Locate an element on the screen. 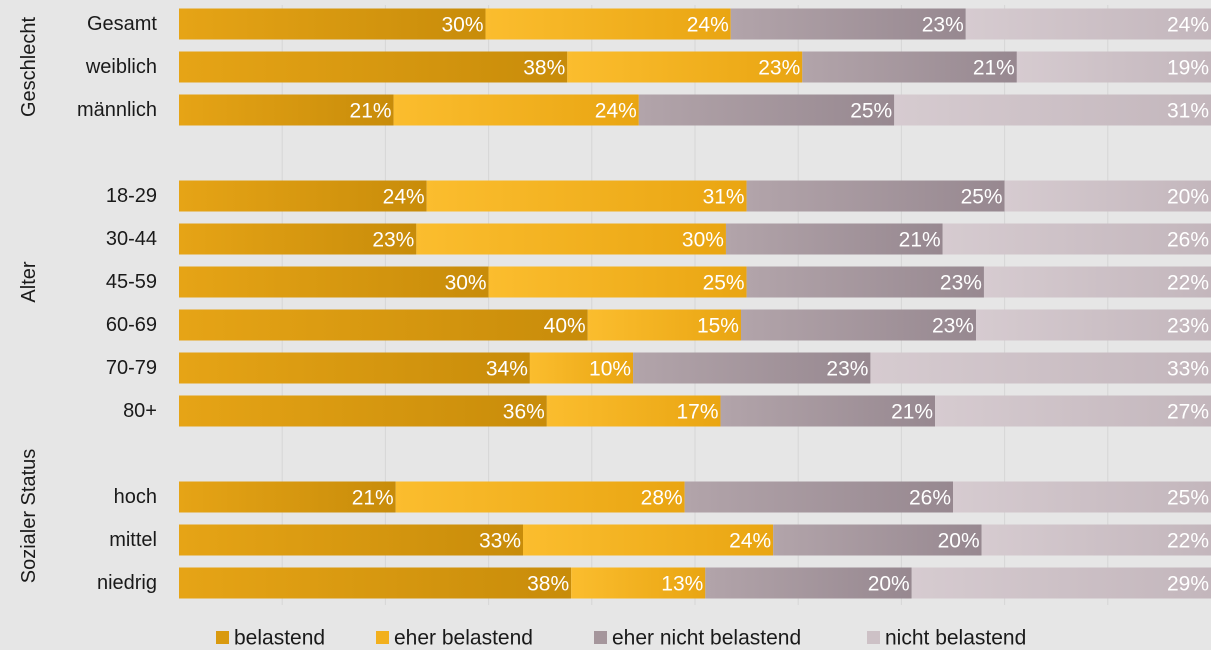 This screenshot has height=650, width=1211. bar-row: 70-79 34% 10% 23% 33% is located at coordinates (658, 368).